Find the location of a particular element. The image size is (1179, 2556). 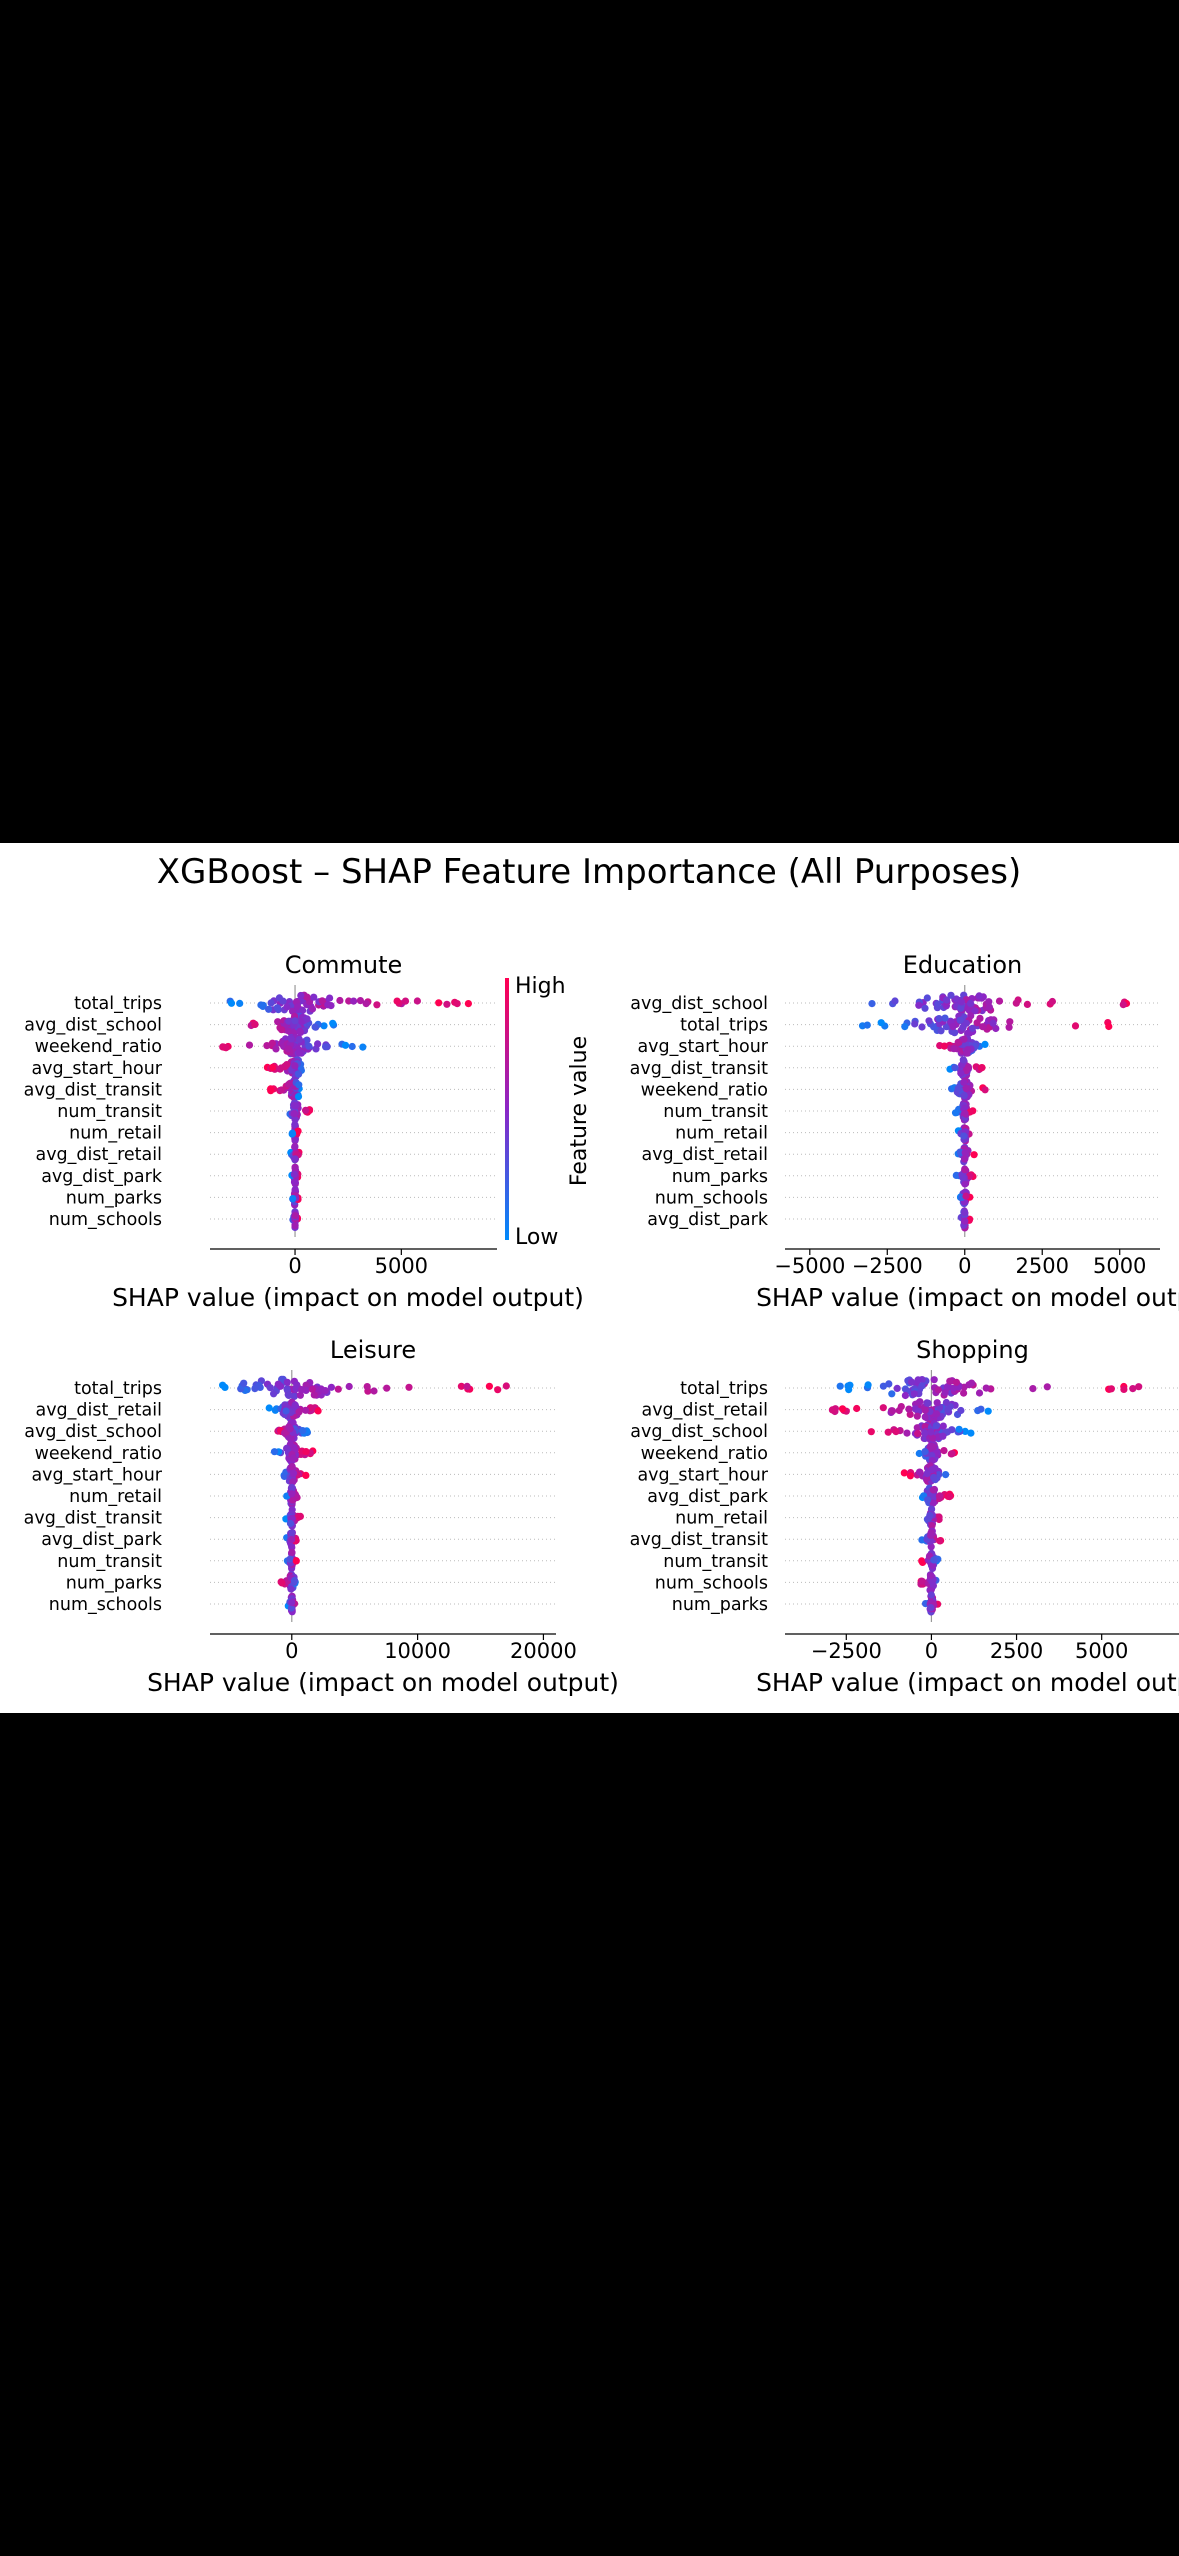

feature-label-weekend-ratio: weekend_ratio is located at coordinates (98, 1047).